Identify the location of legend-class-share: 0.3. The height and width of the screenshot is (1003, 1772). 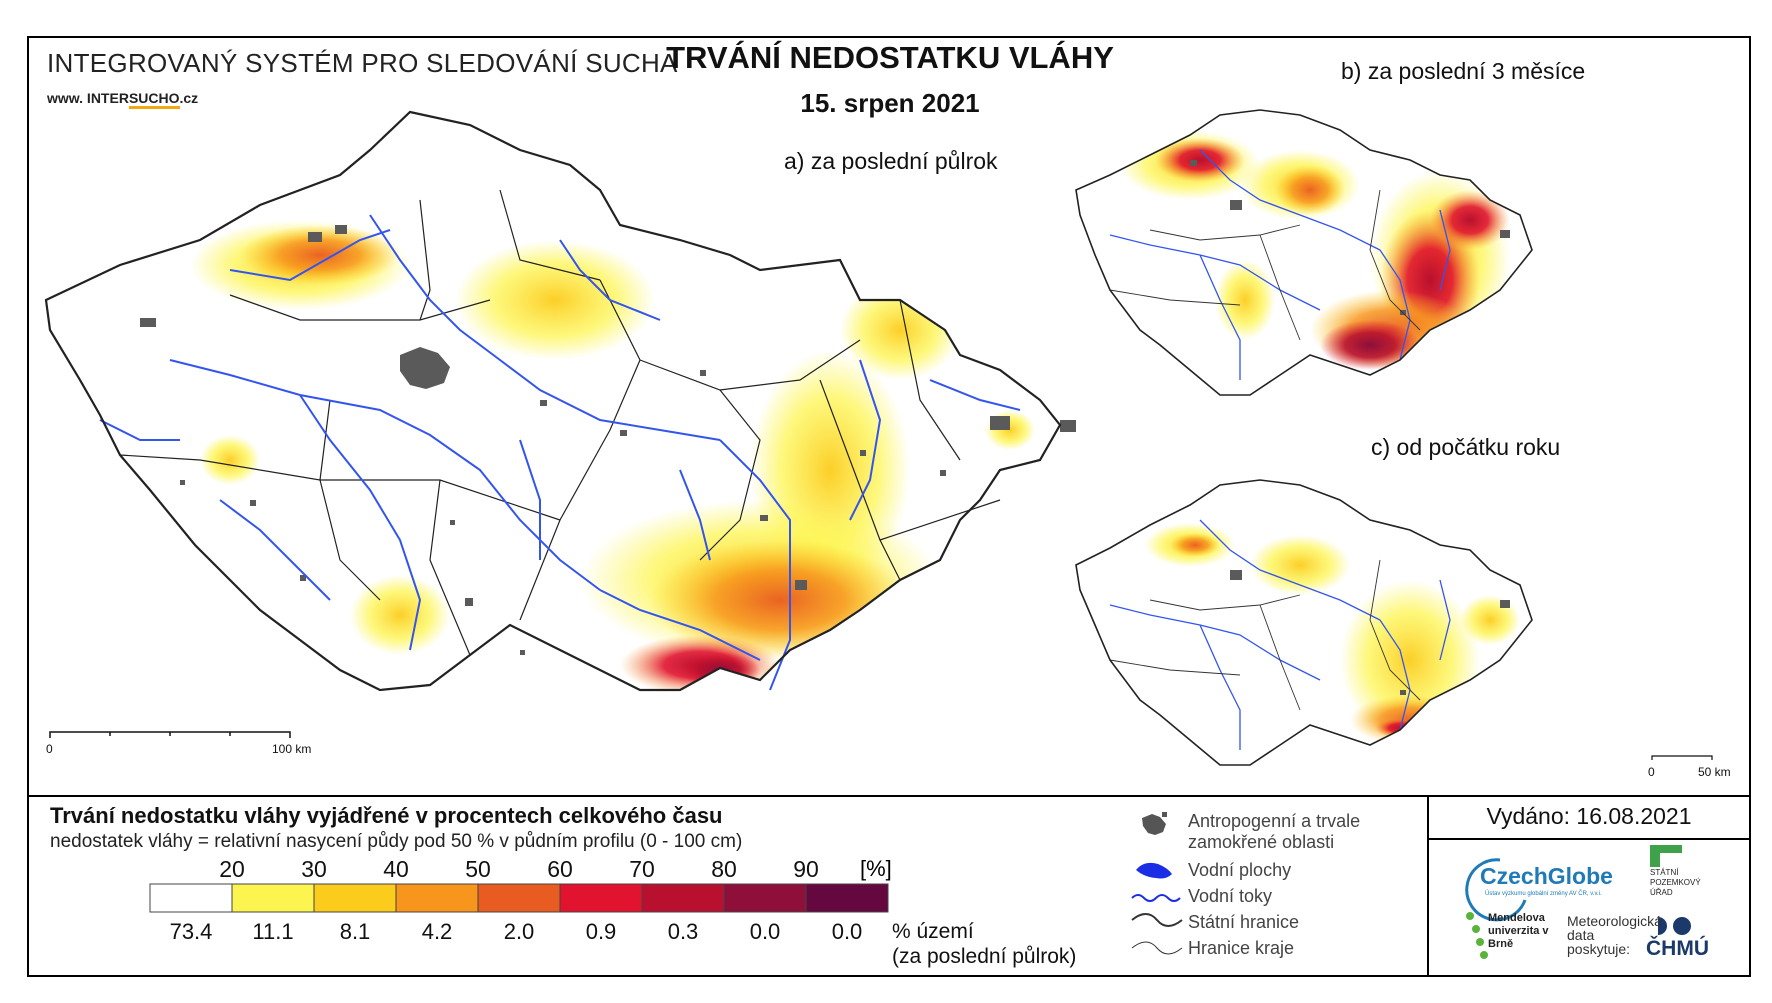
(683, 931).